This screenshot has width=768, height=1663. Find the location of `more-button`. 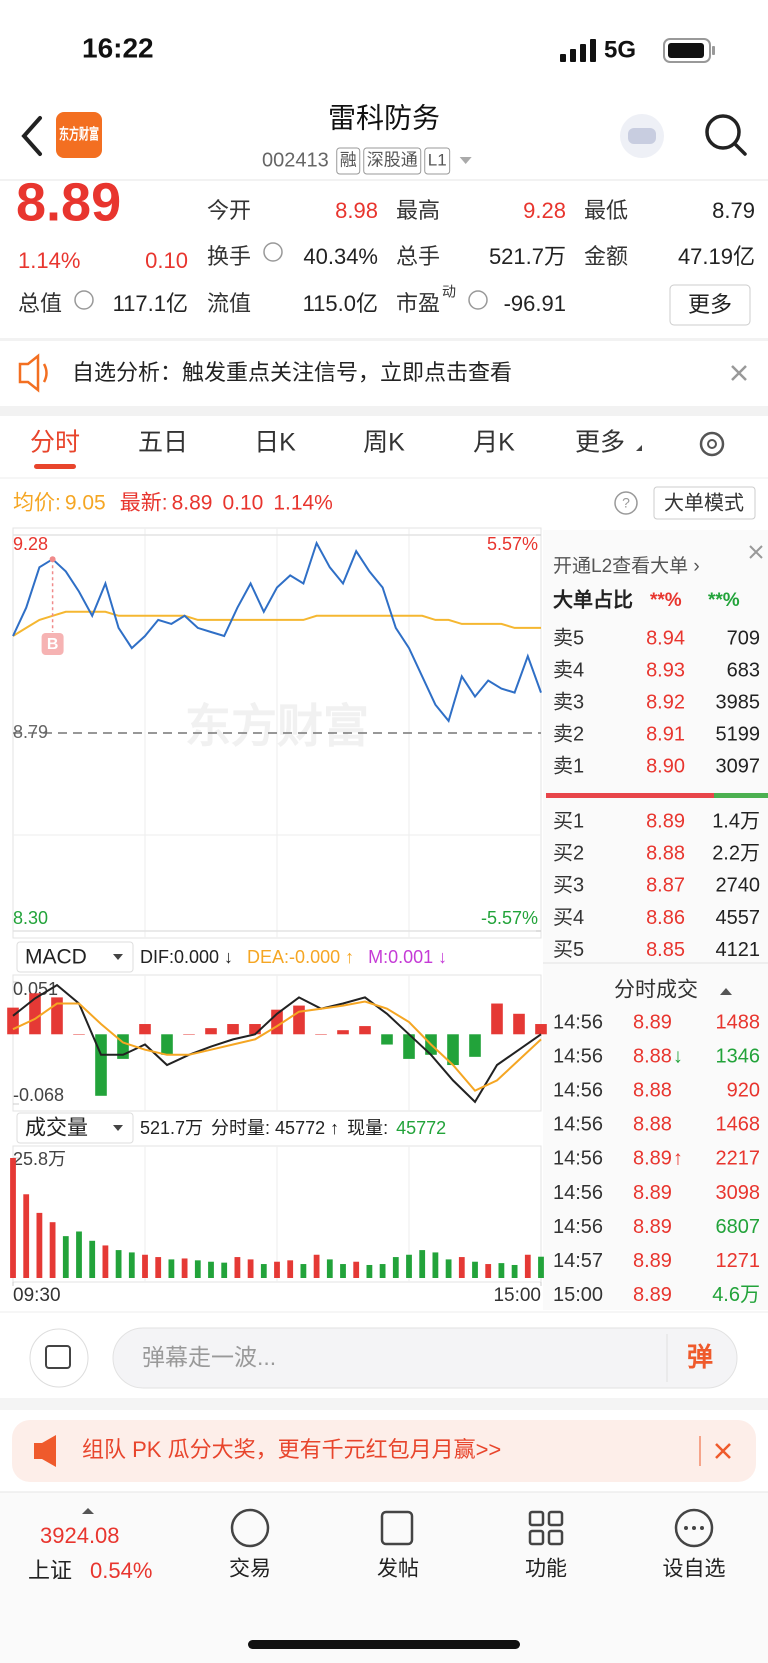

more-button is located at coordinates (710, 305).